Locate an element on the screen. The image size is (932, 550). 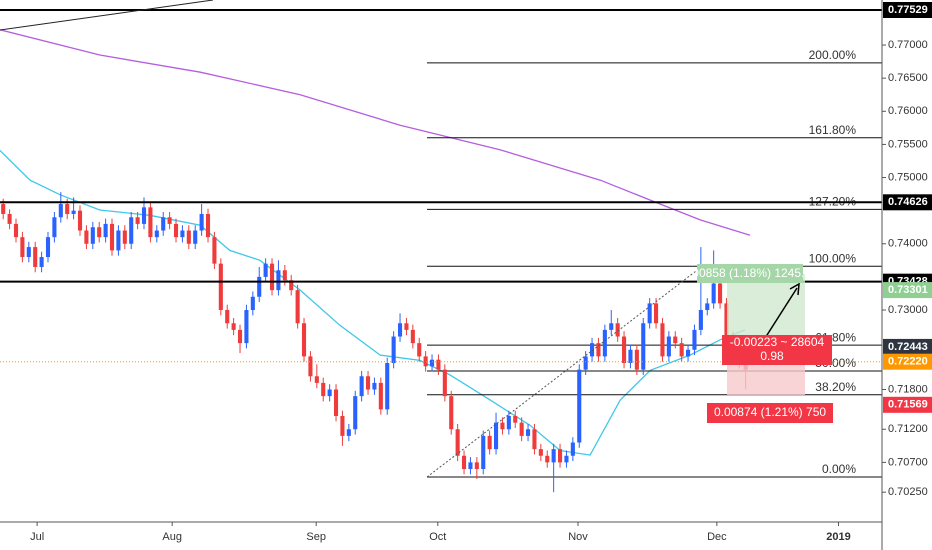
fib-label: 200.00% is located at coordinates (833, 55).